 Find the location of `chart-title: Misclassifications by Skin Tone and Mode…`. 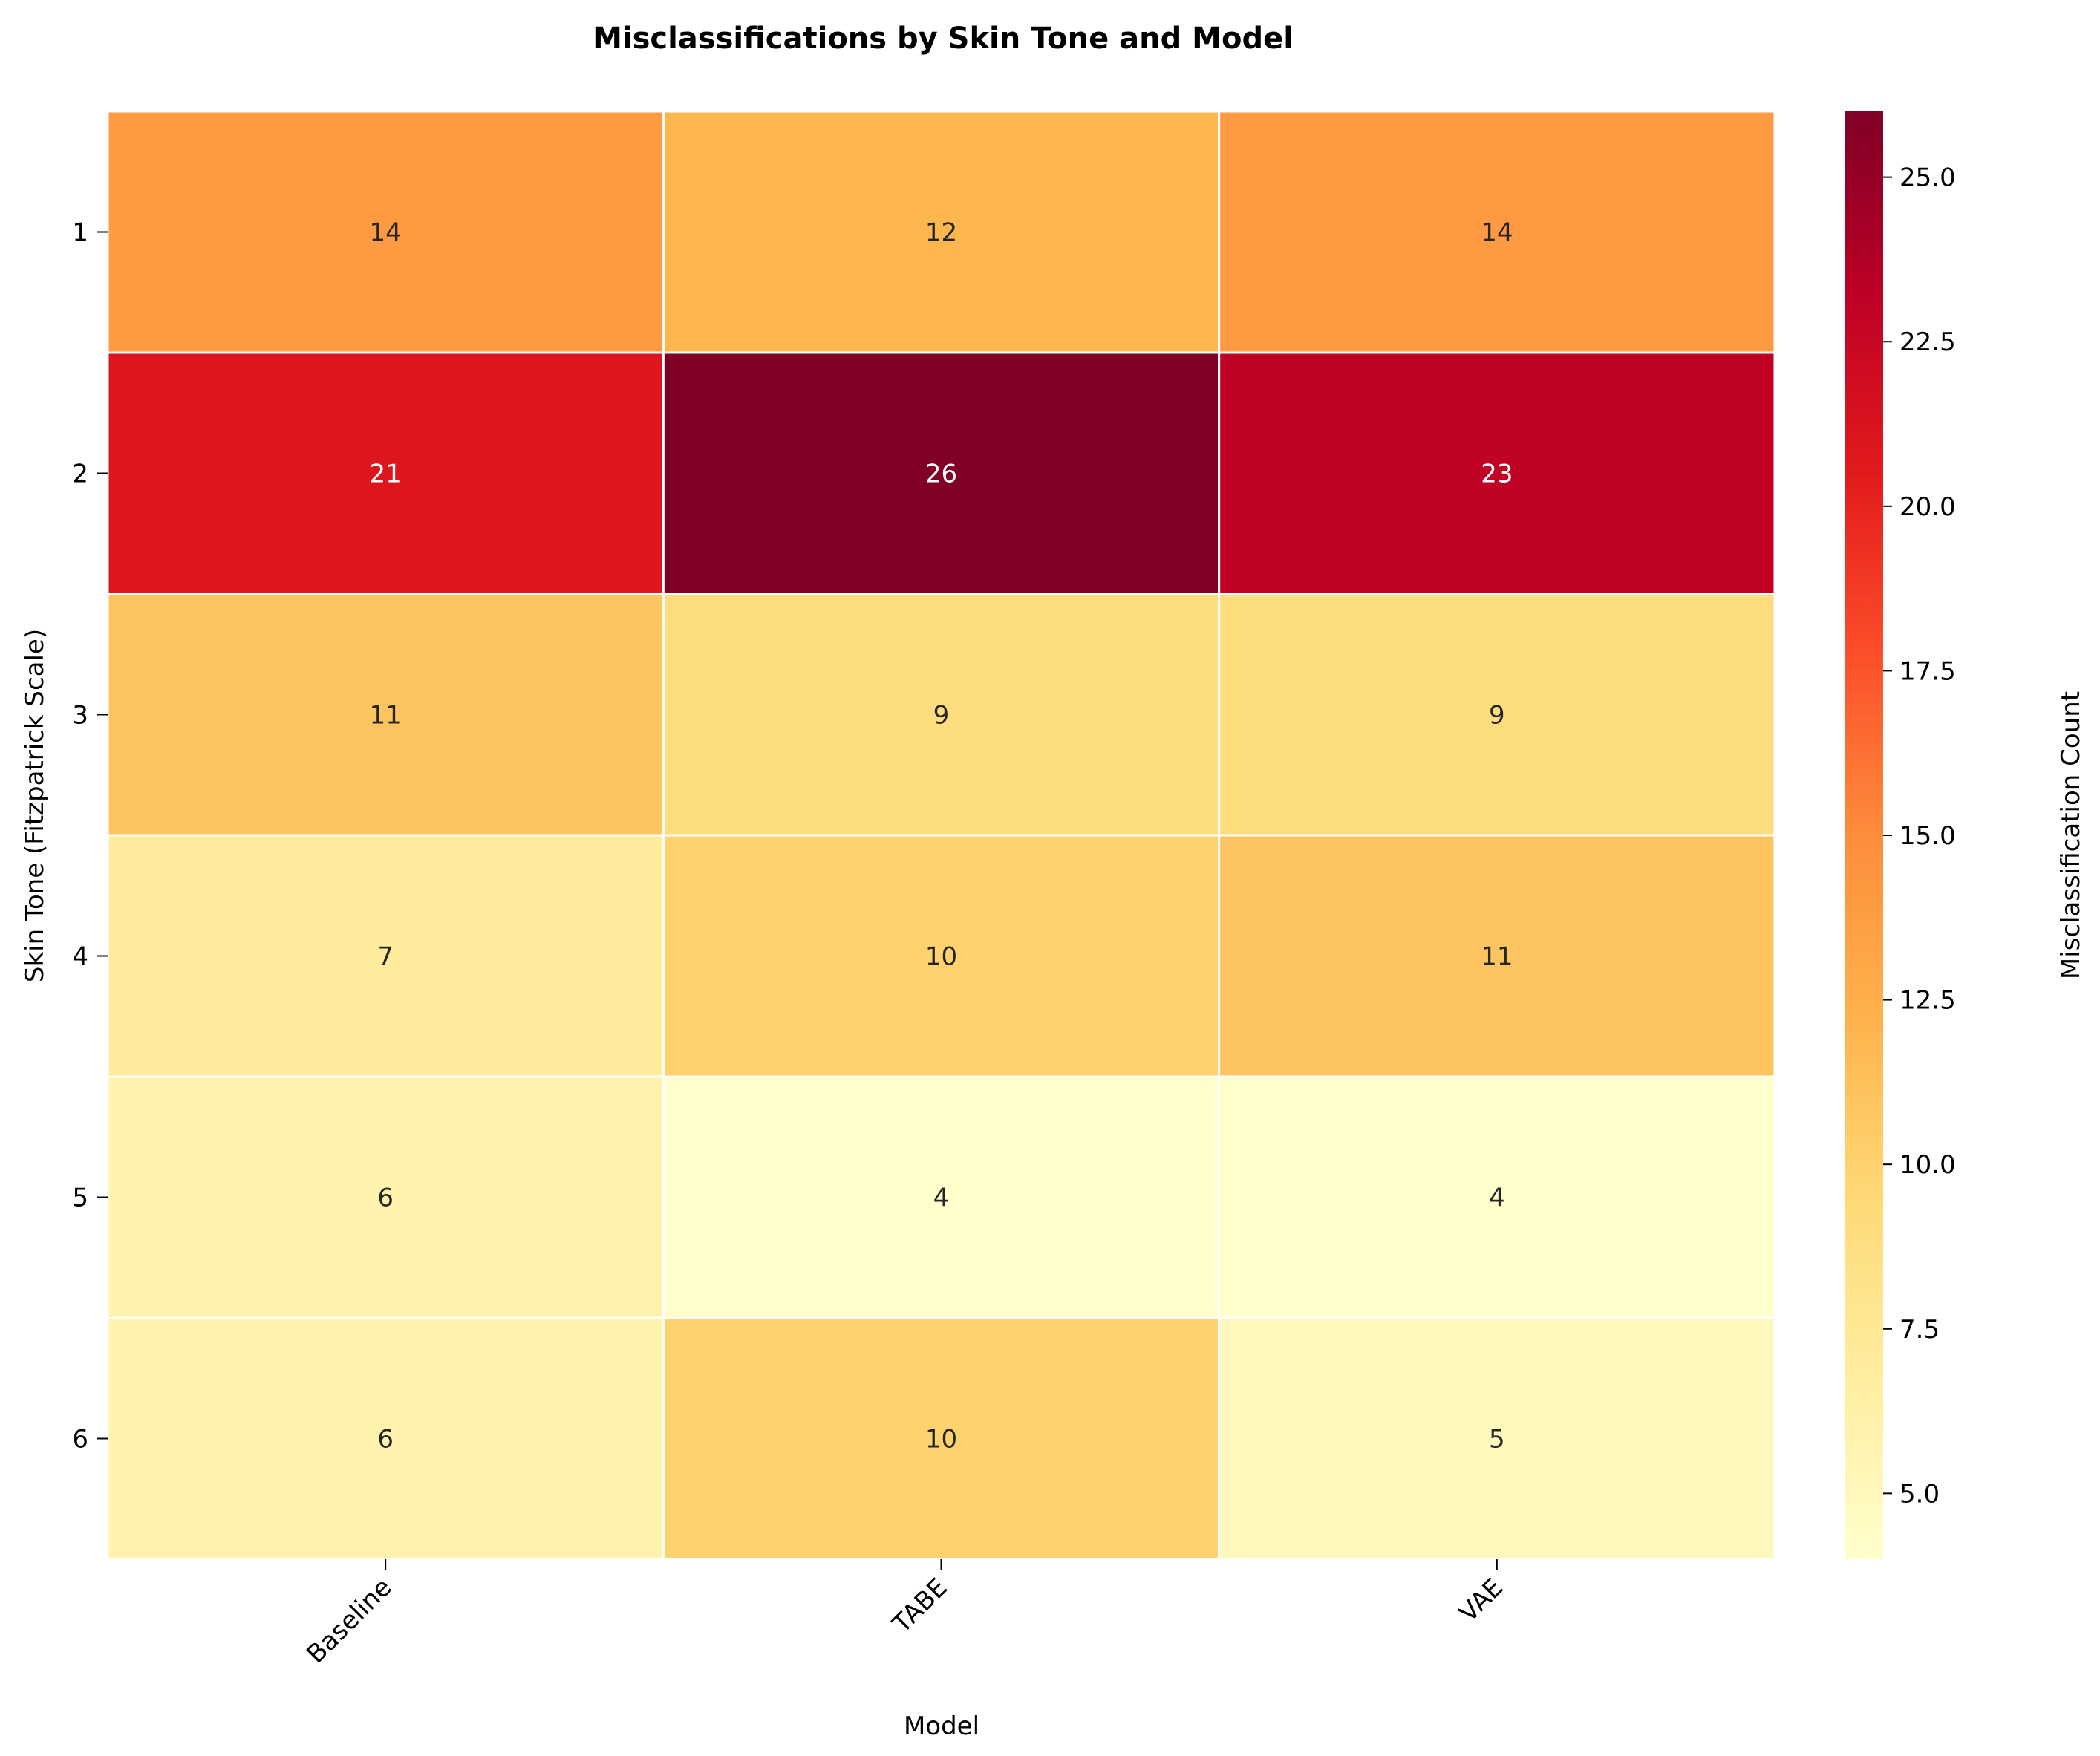

chart-title: Misclassifications by Skin Tone and Mode… is located at coordinates (943, 39).